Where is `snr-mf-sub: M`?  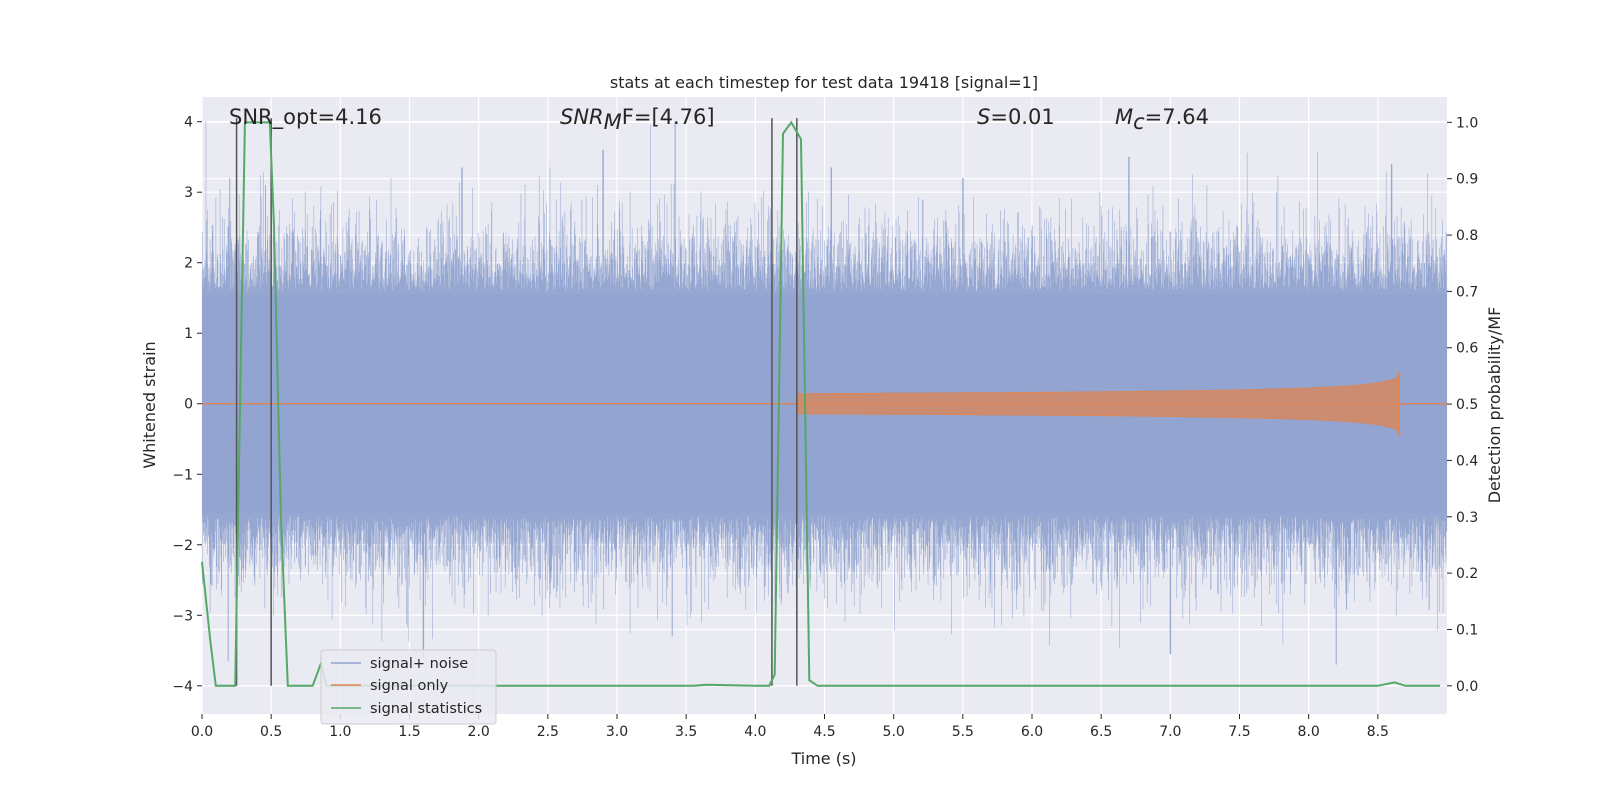 snr-mf-sub: M is located at coordinates (613, 122).